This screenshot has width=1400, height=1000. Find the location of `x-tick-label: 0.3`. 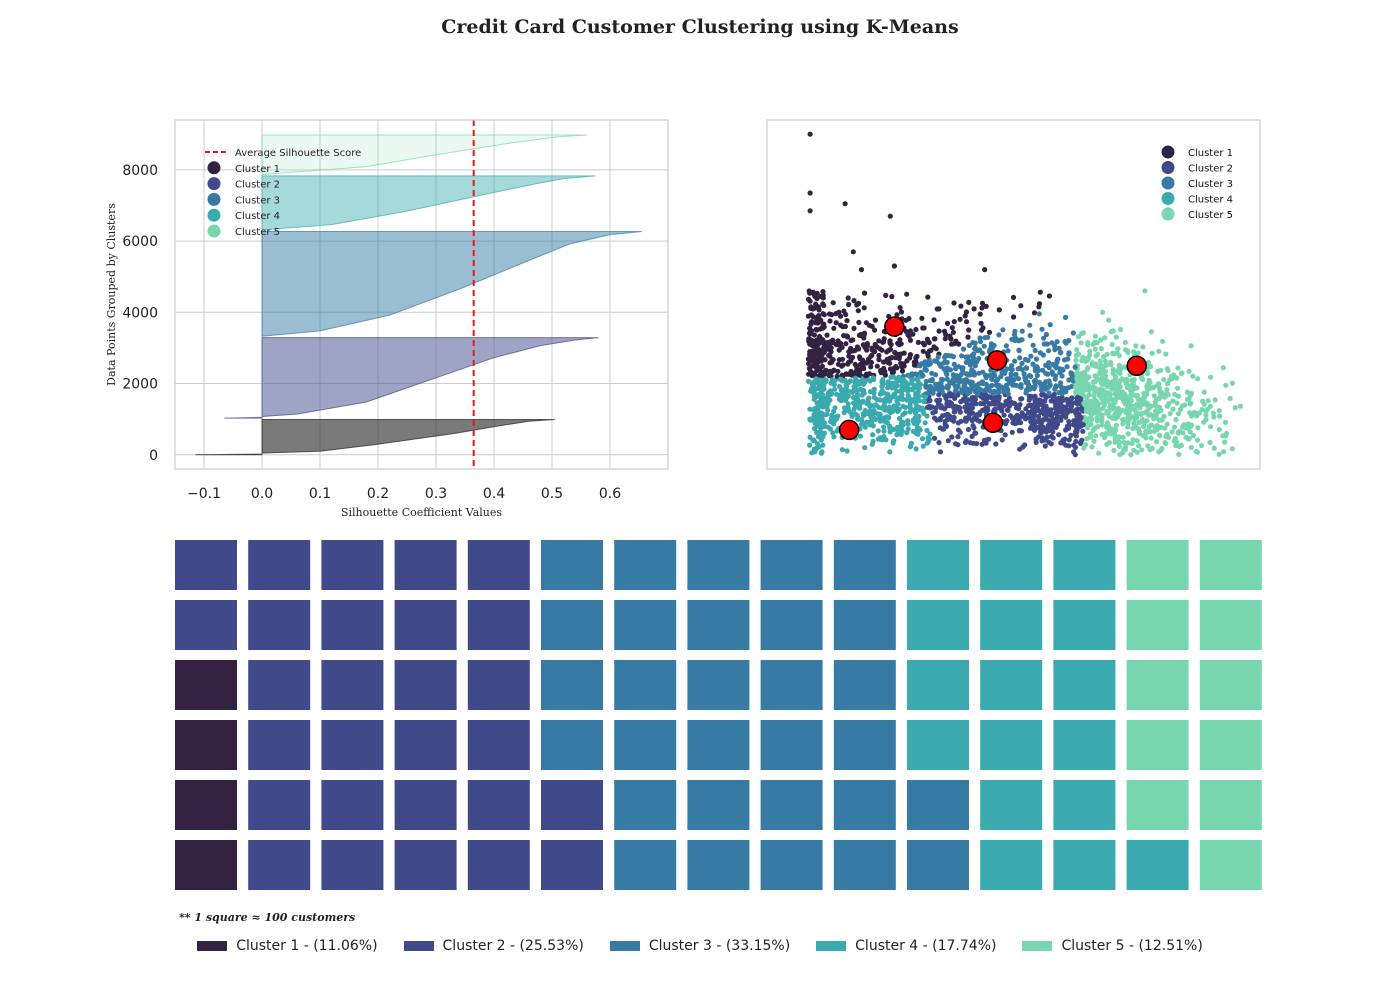

x-tick-label: 0.3 is located at coordinates (436, 494).